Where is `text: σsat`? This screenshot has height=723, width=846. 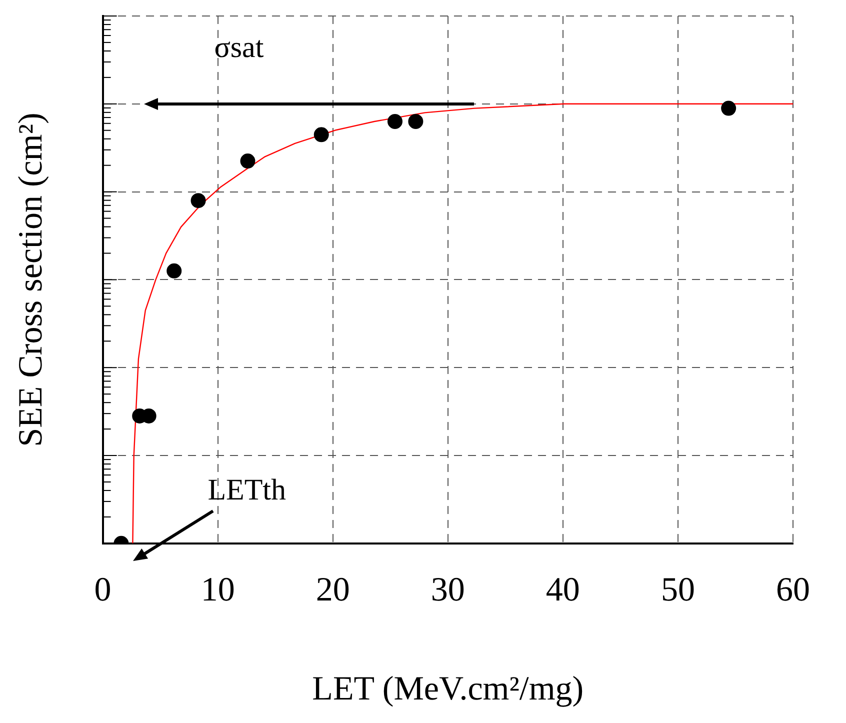 text: σsat is located at coordinates (239, 47).